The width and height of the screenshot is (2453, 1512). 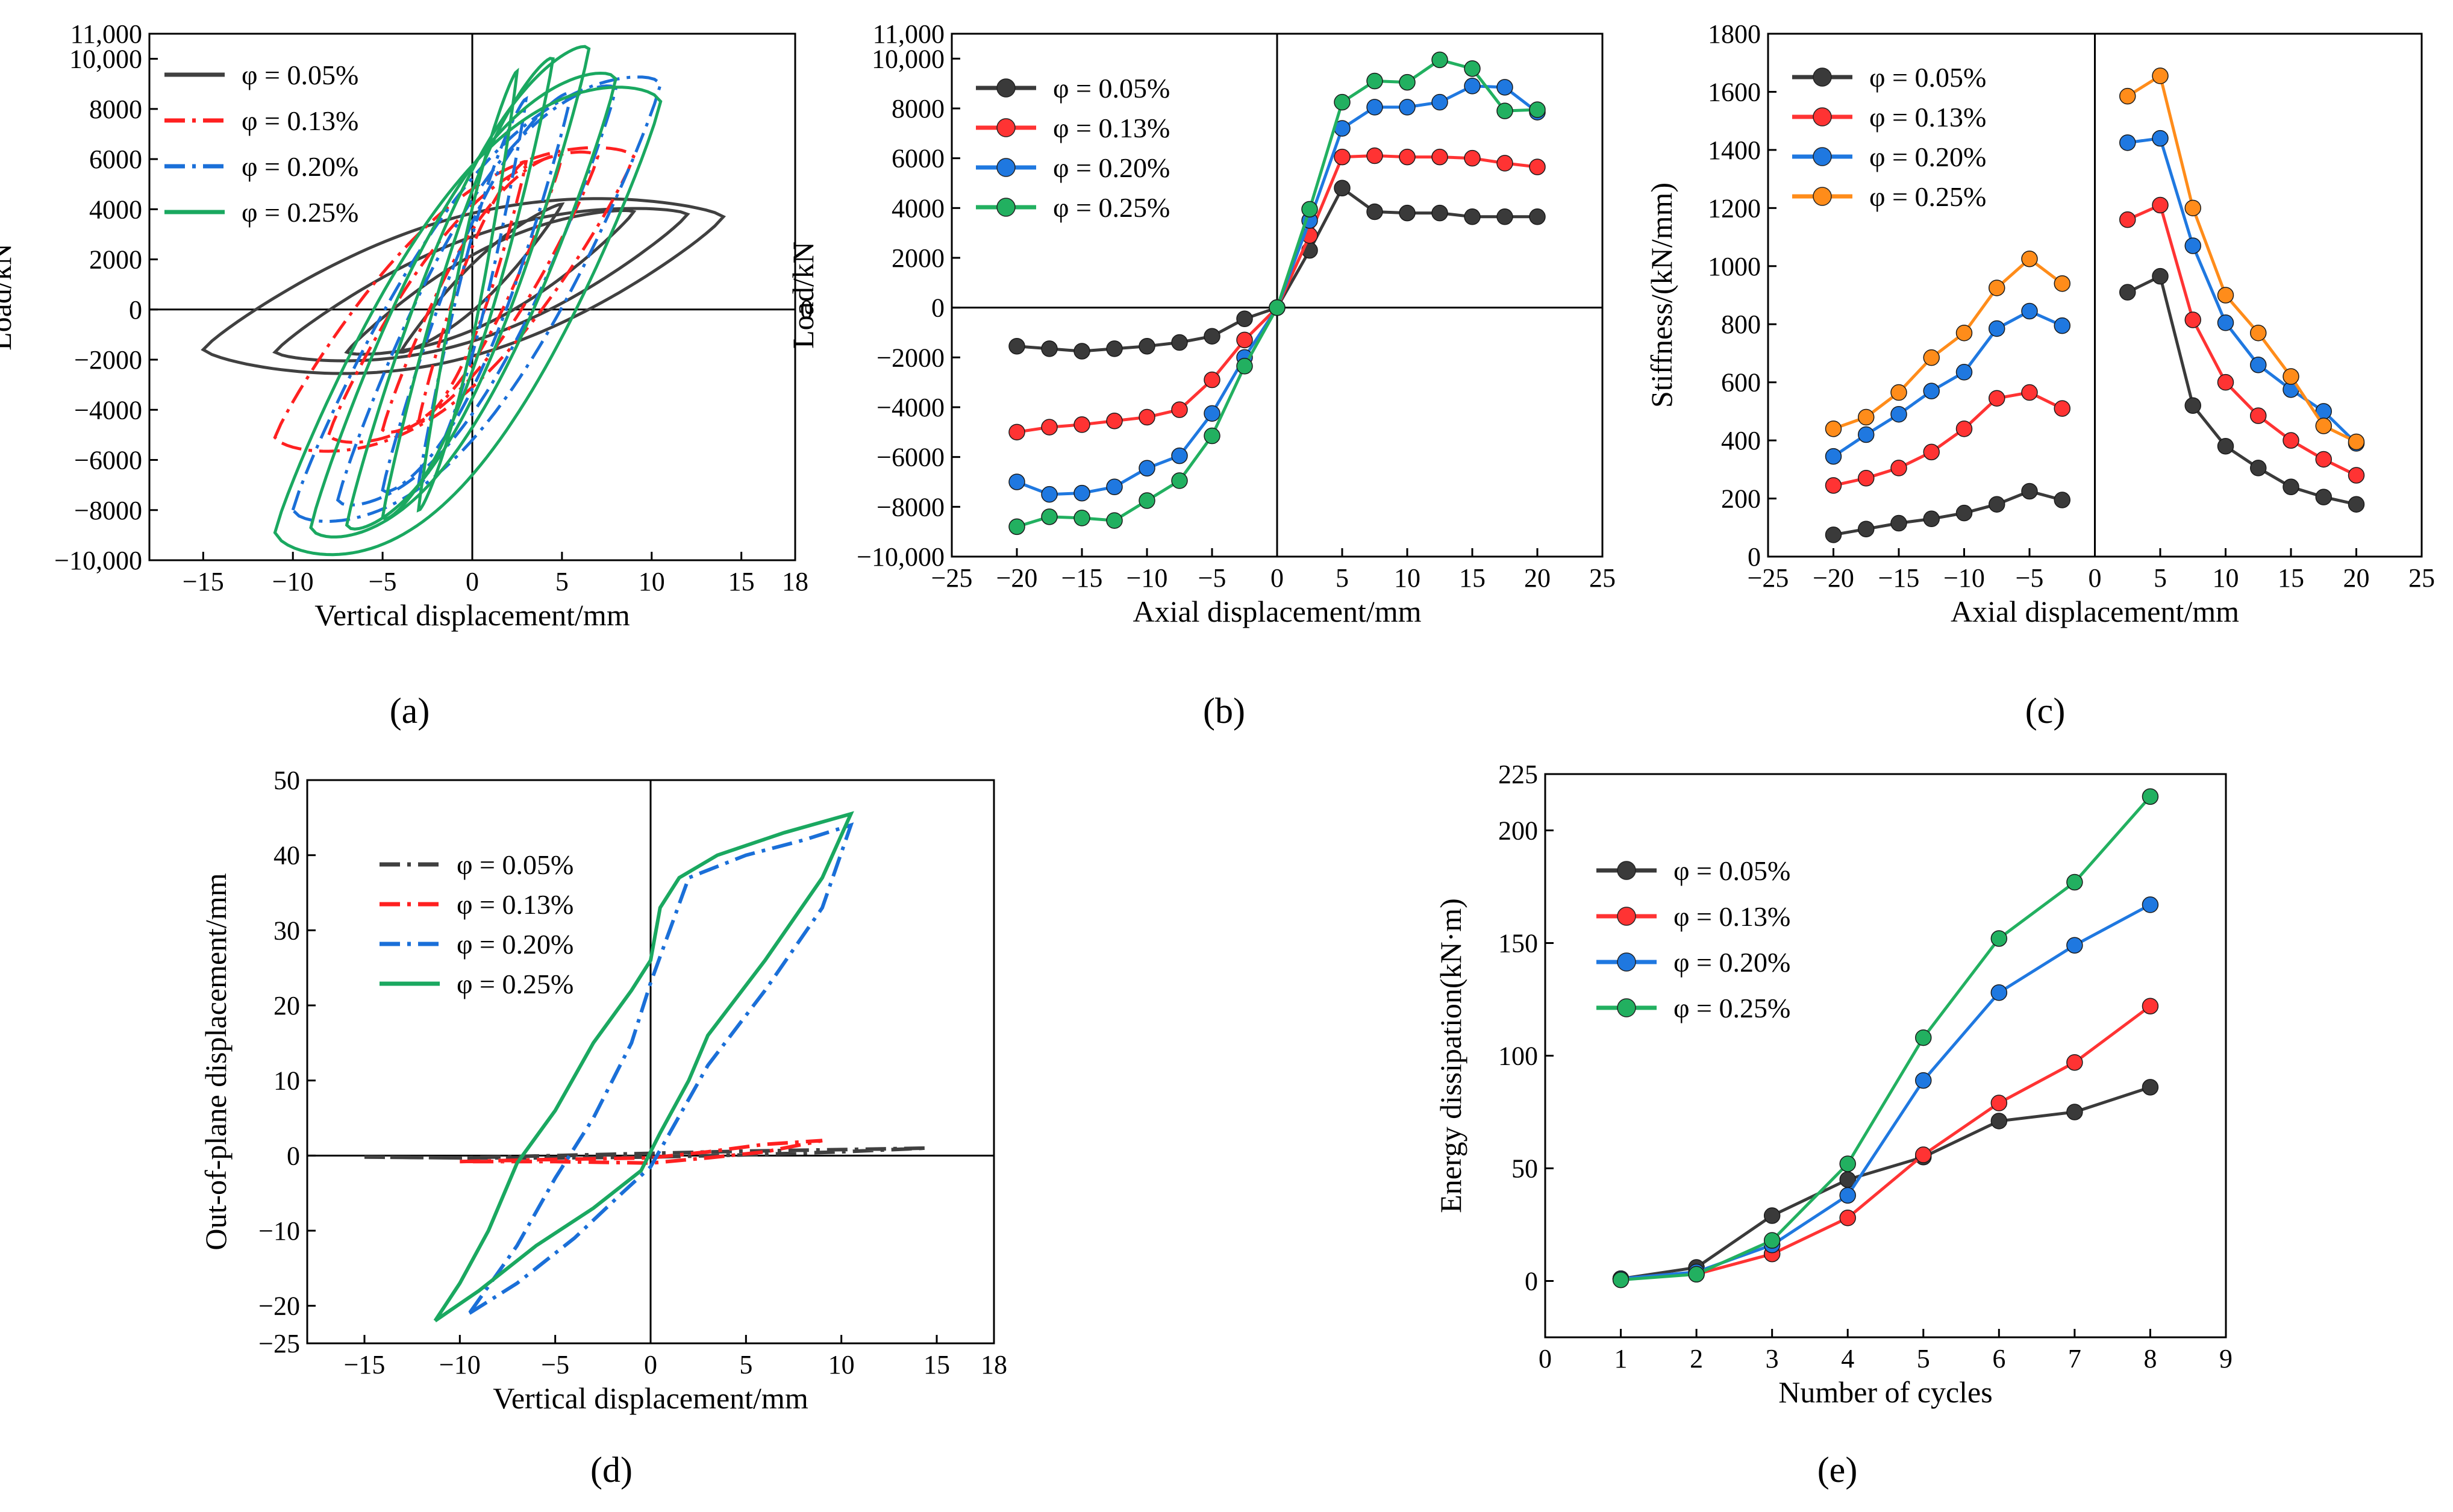 I want to click on c-y-tick-label: 800, so click(x=1741, y=324).